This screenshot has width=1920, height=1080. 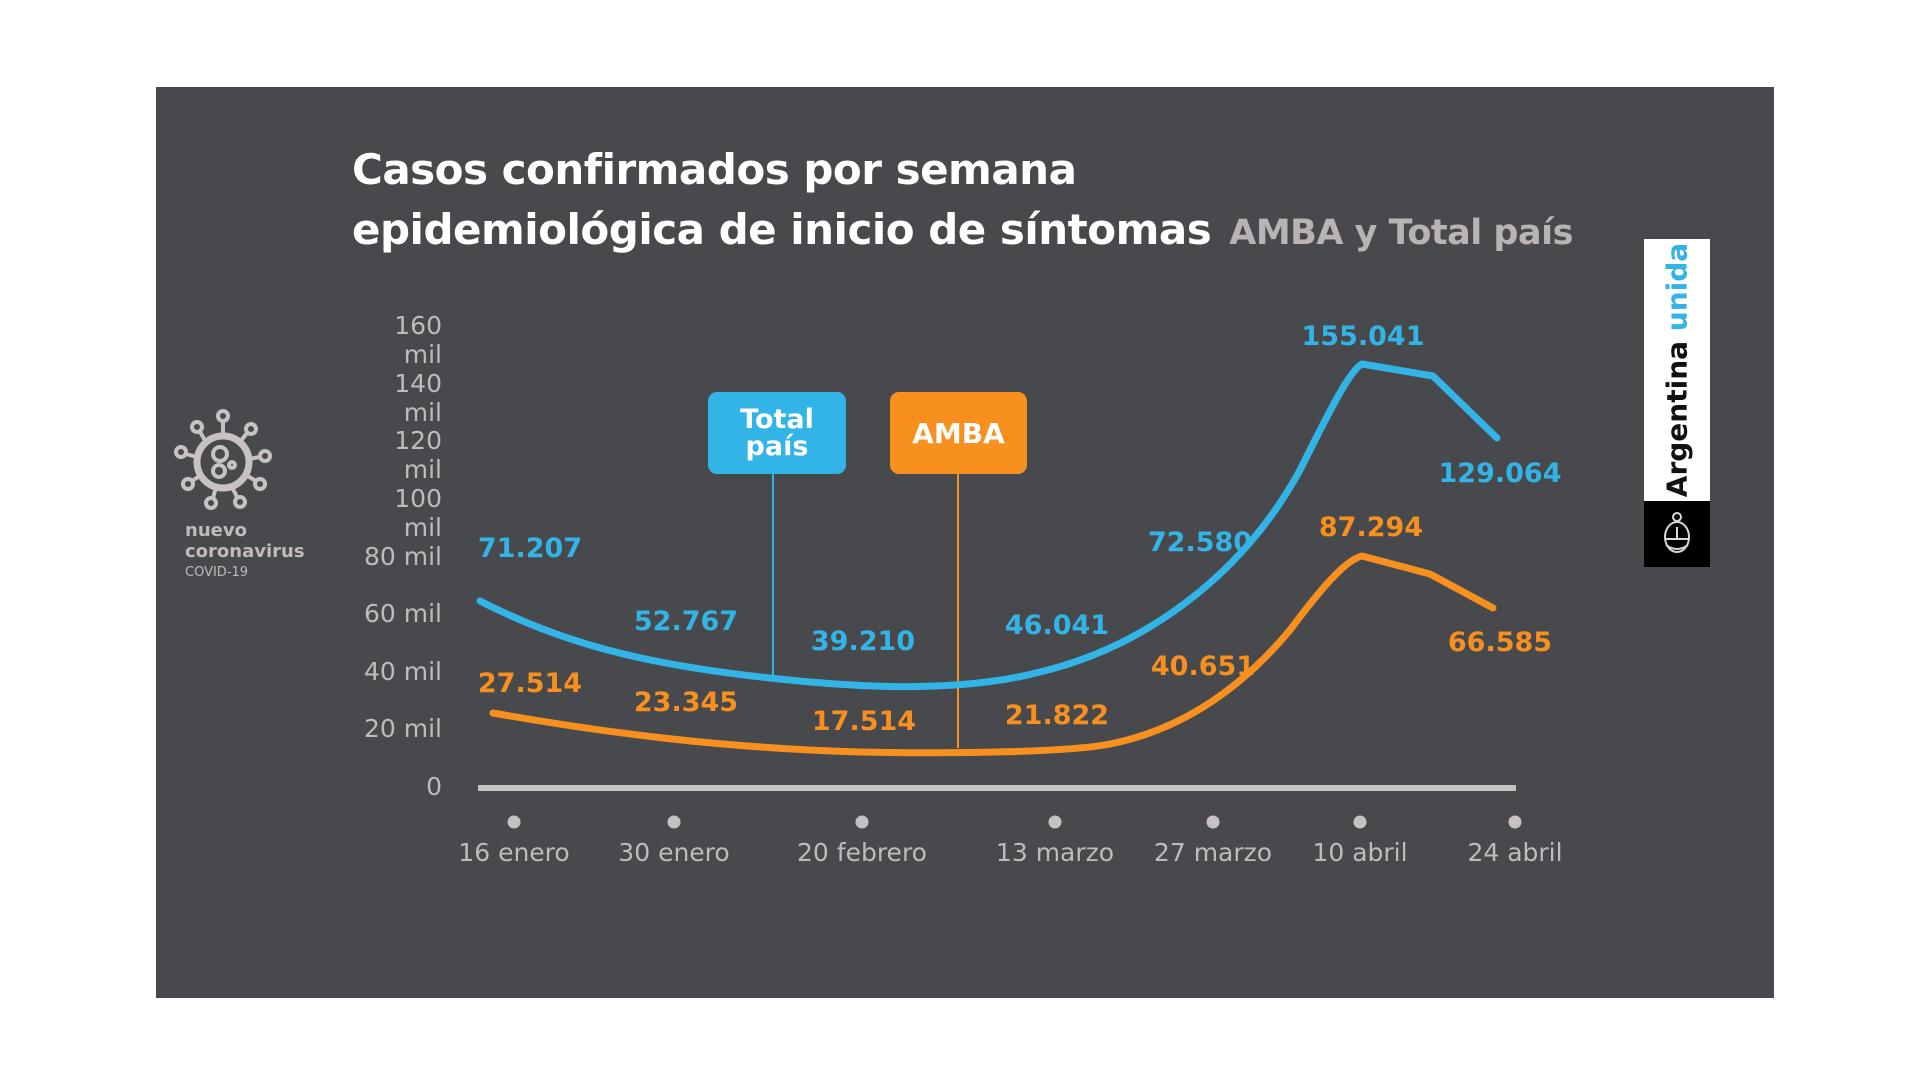 What do you see at coordinates (1371, 527) in the screenshot?
I see `data-label-amba: 87.294` at bounding box center [1371, 527].